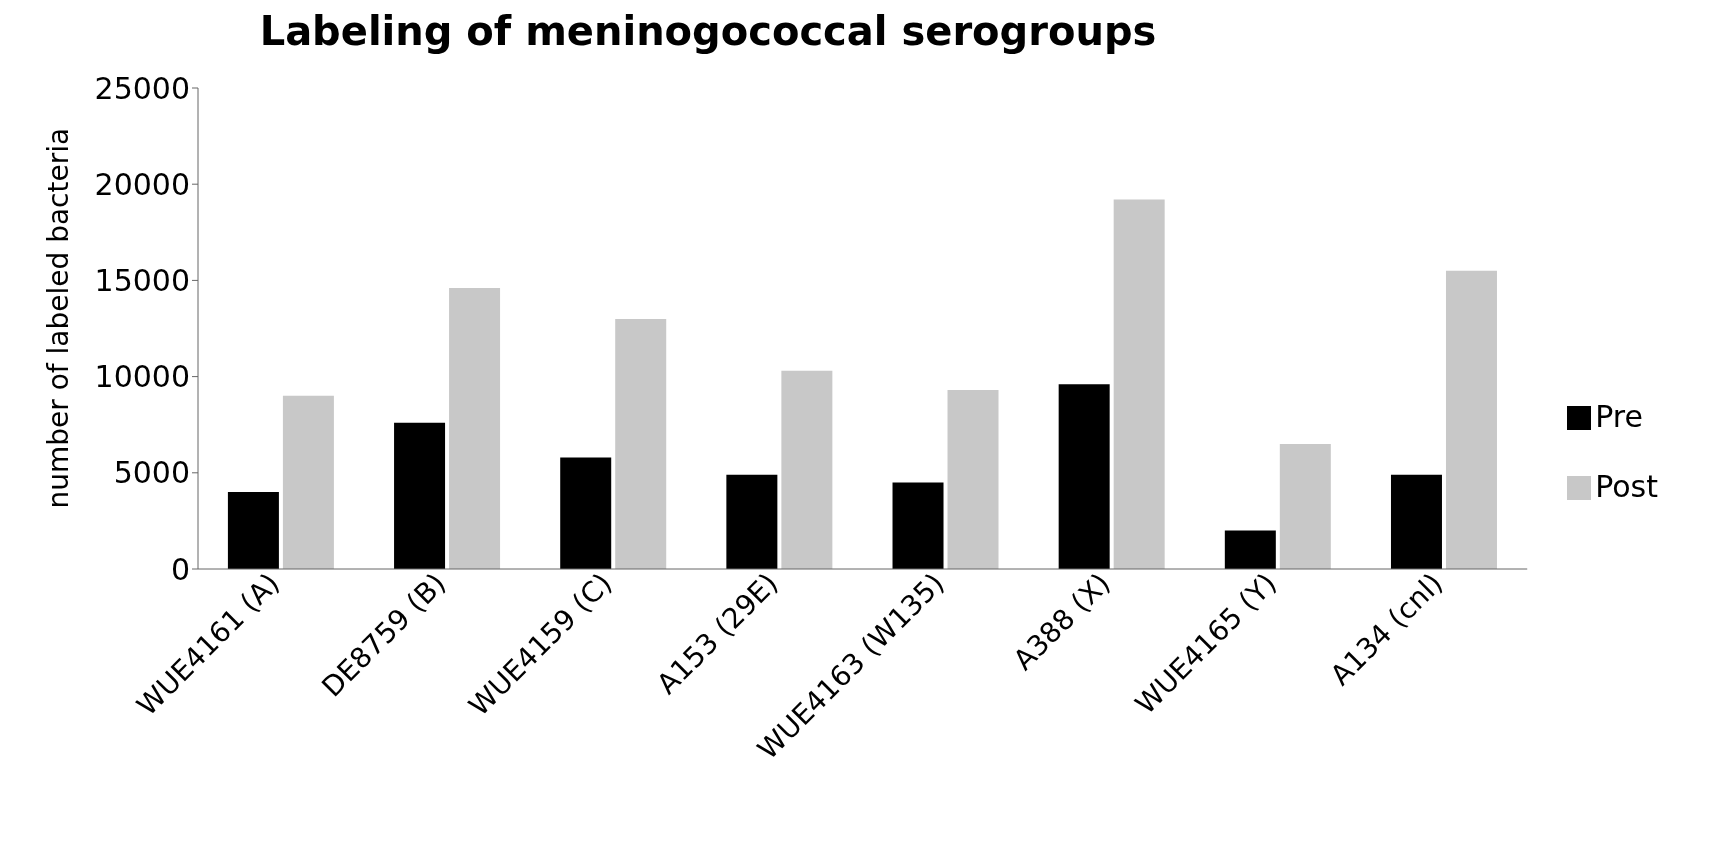  Describe the element at coordinates (1619, 416) in the screenshot. I see `legend-label: Pre` at that location.